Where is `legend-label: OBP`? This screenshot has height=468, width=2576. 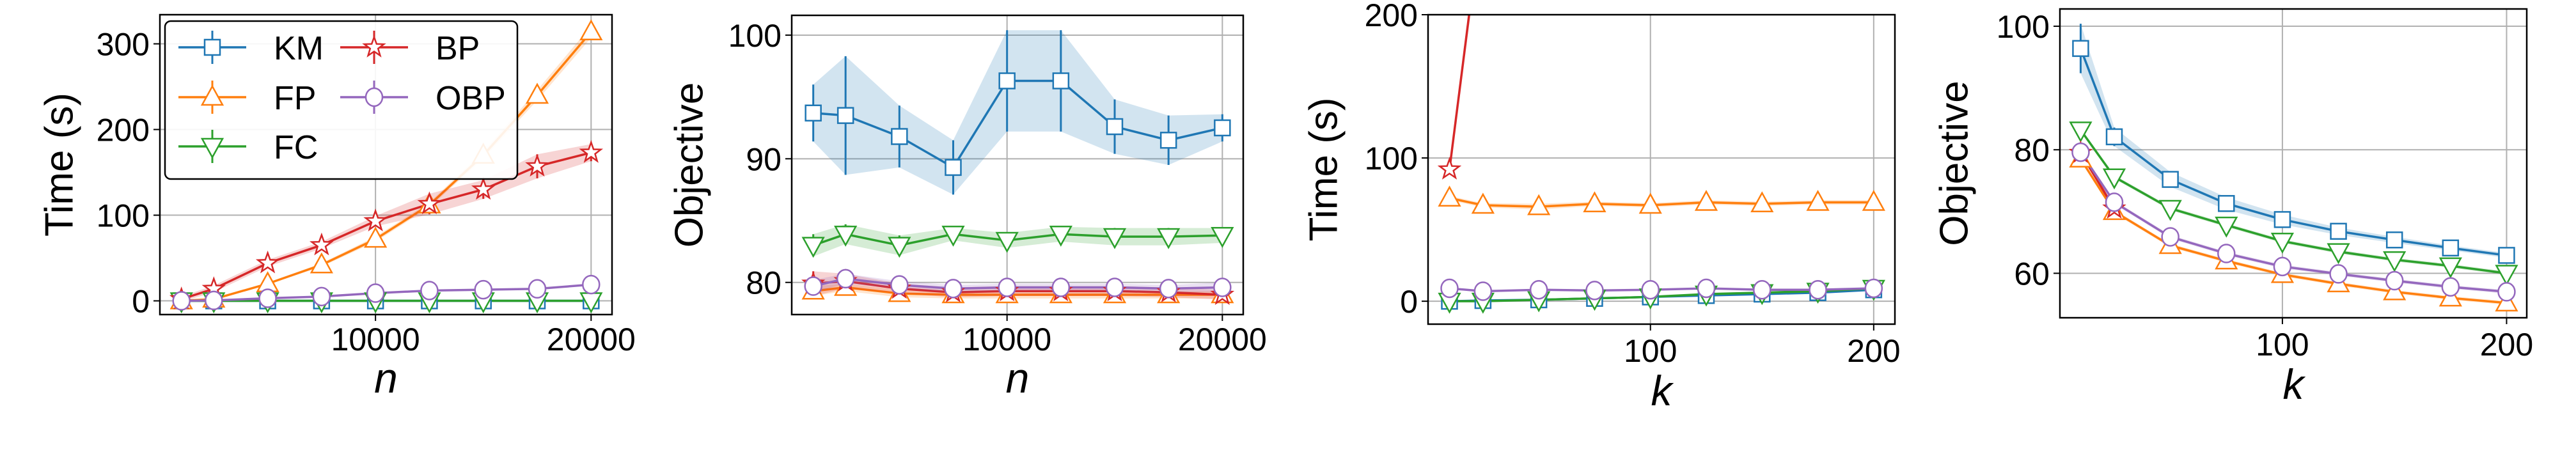
legend-label: OBP is located at coordinates (471, 99).